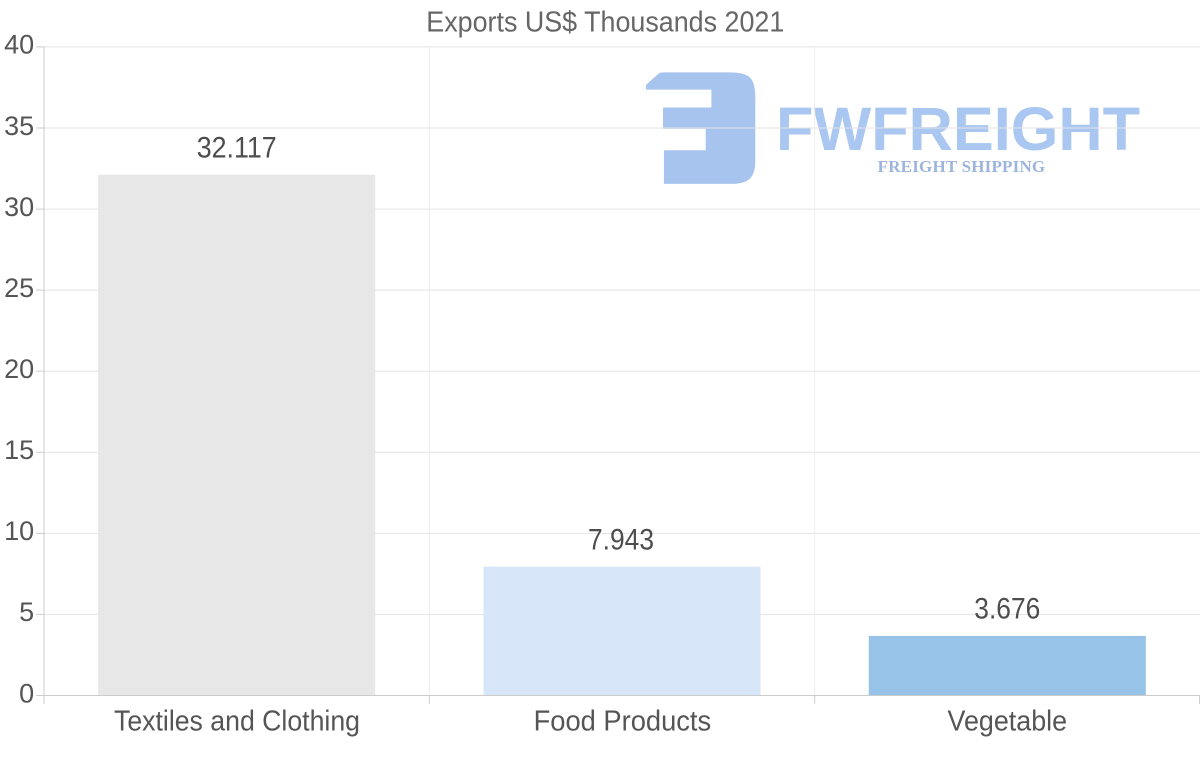 The width and height of the screenshot is (1200, 763). Describe the element at coordinates (1007, 609) in the screenshot. I see `svg-text: 3.676` at that location.